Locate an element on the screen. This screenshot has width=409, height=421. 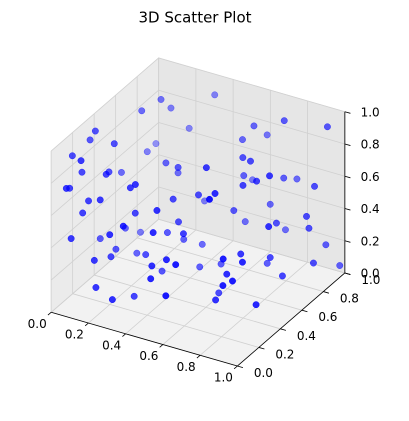
z-tick-label: 0.8 is located at coordinates (370, 145).